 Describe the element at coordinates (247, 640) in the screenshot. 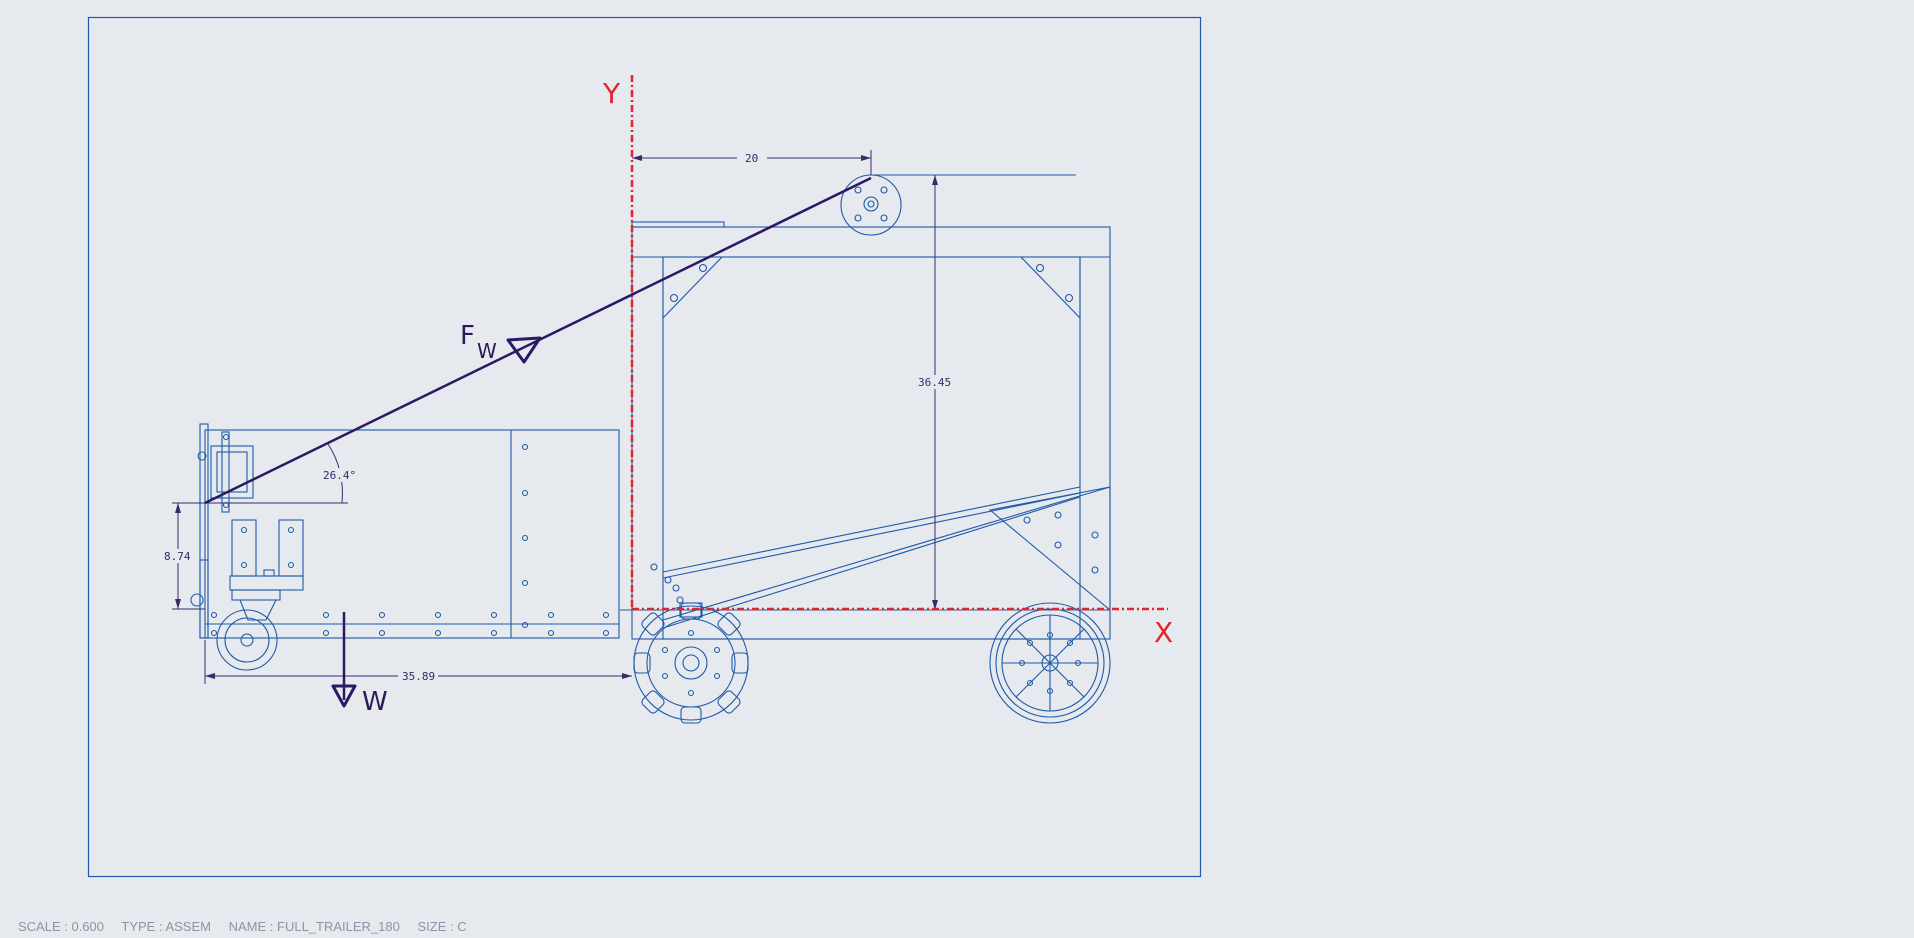

I see `caster-wheel` at that location.